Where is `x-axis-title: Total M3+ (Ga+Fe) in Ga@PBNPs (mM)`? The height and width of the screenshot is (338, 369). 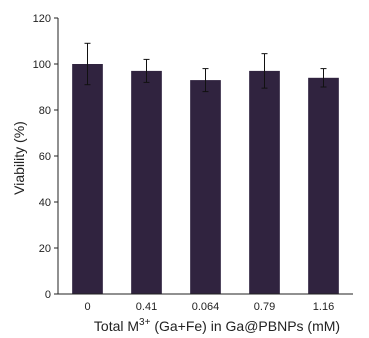
x-axis-title: Total M3+ (Ga+Fe) in Ga@PBNPs (mM) is located at coordinates (217, 325).